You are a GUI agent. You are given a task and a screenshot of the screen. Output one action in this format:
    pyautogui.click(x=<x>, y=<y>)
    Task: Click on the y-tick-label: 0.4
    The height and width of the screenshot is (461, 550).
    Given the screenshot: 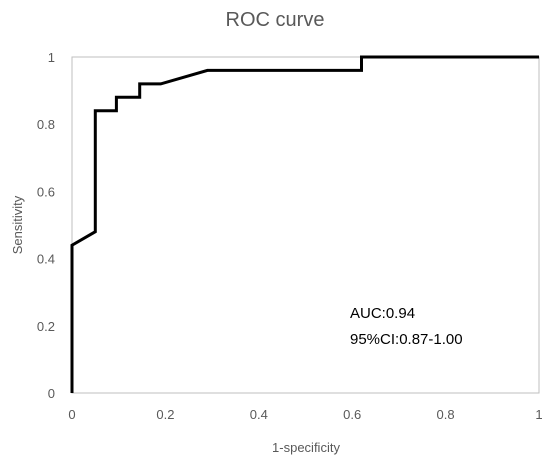 What is the action you would take?
    pyautogui.click(x=46, y=259)
    